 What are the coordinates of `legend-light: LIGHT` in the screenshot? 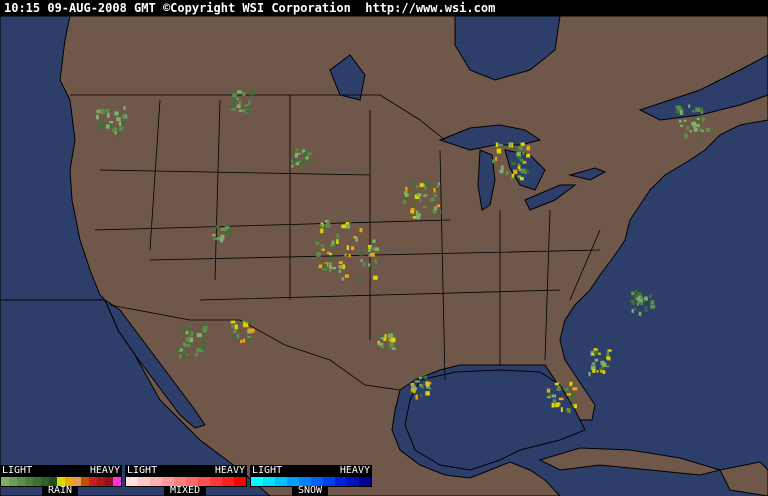 It's located at (142, 470).